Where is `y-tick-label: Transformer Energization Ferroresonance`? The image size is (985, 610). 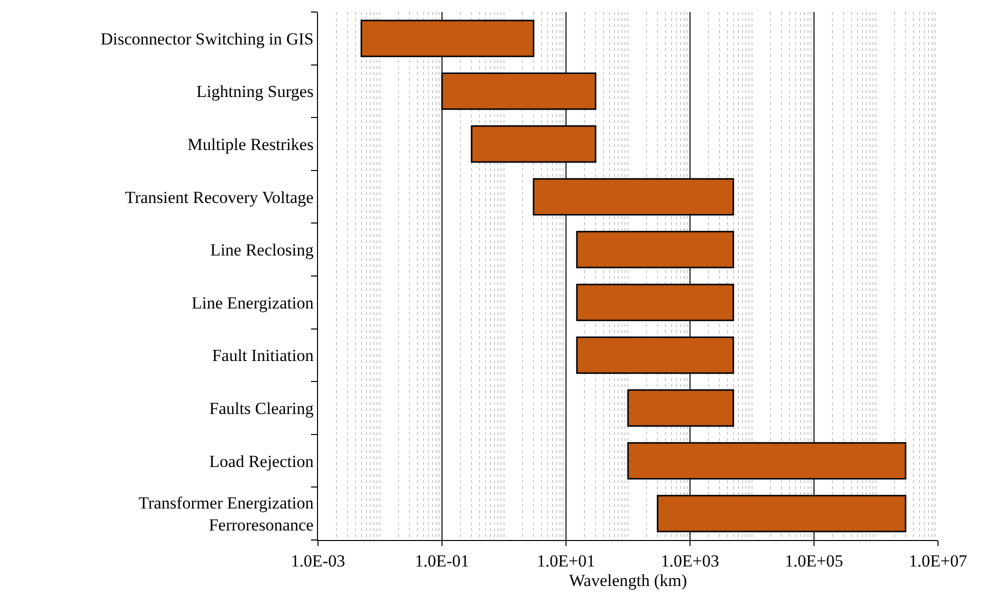
y-tick-label: Transformer Energization Ferroresonance is located at coordinates (226, 514).